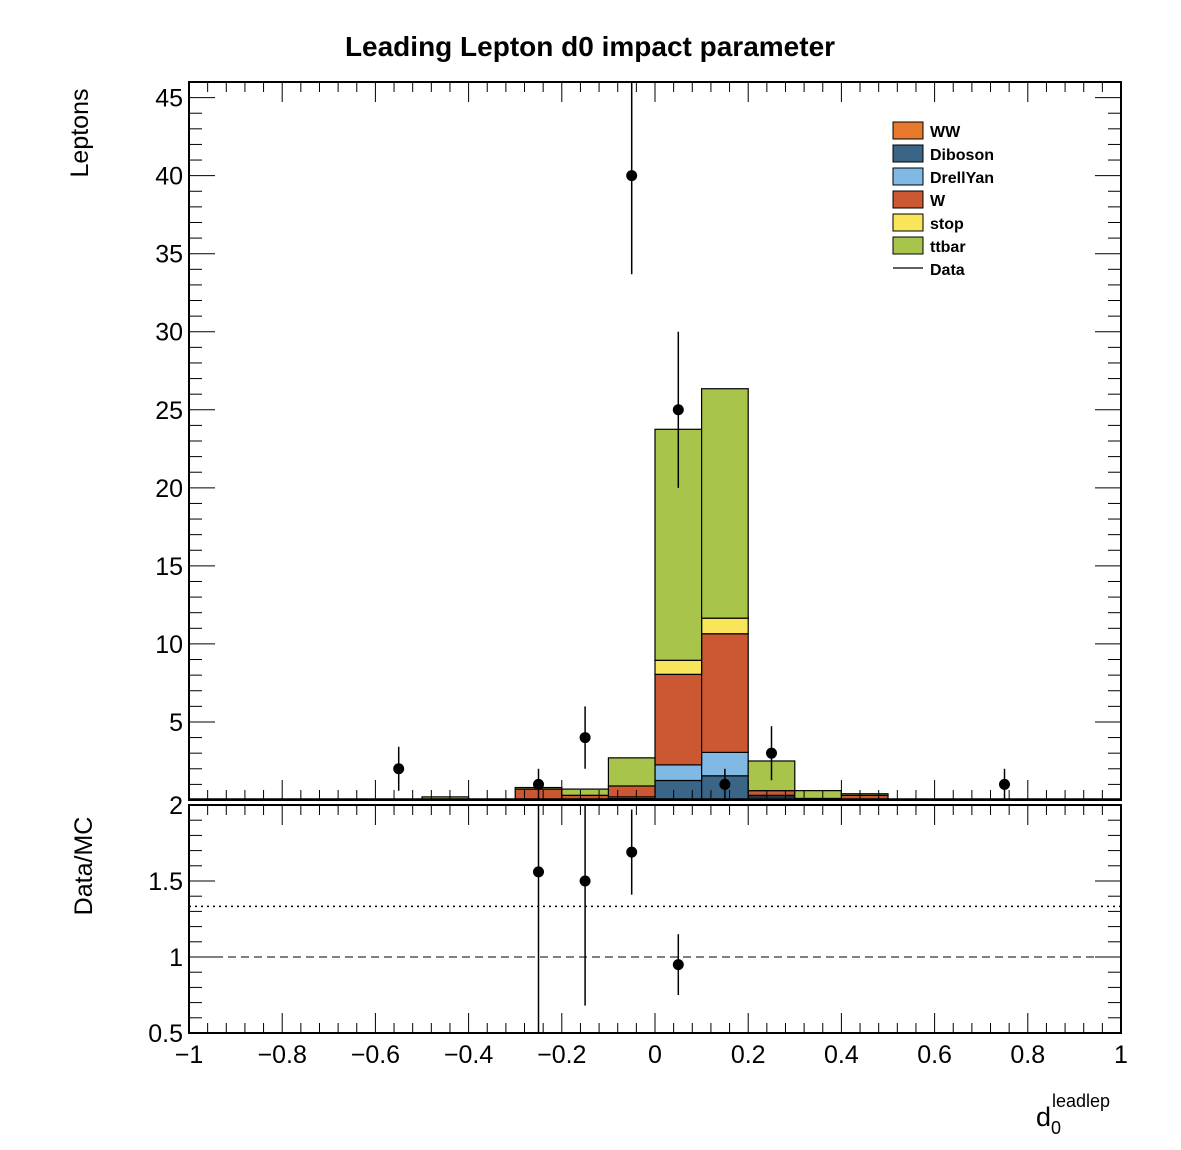  What do you see at coordinates (1056, 1128) in the screenshot?
I see `x-axis-label-sub: 0` at bounding box center [1056, 1128].